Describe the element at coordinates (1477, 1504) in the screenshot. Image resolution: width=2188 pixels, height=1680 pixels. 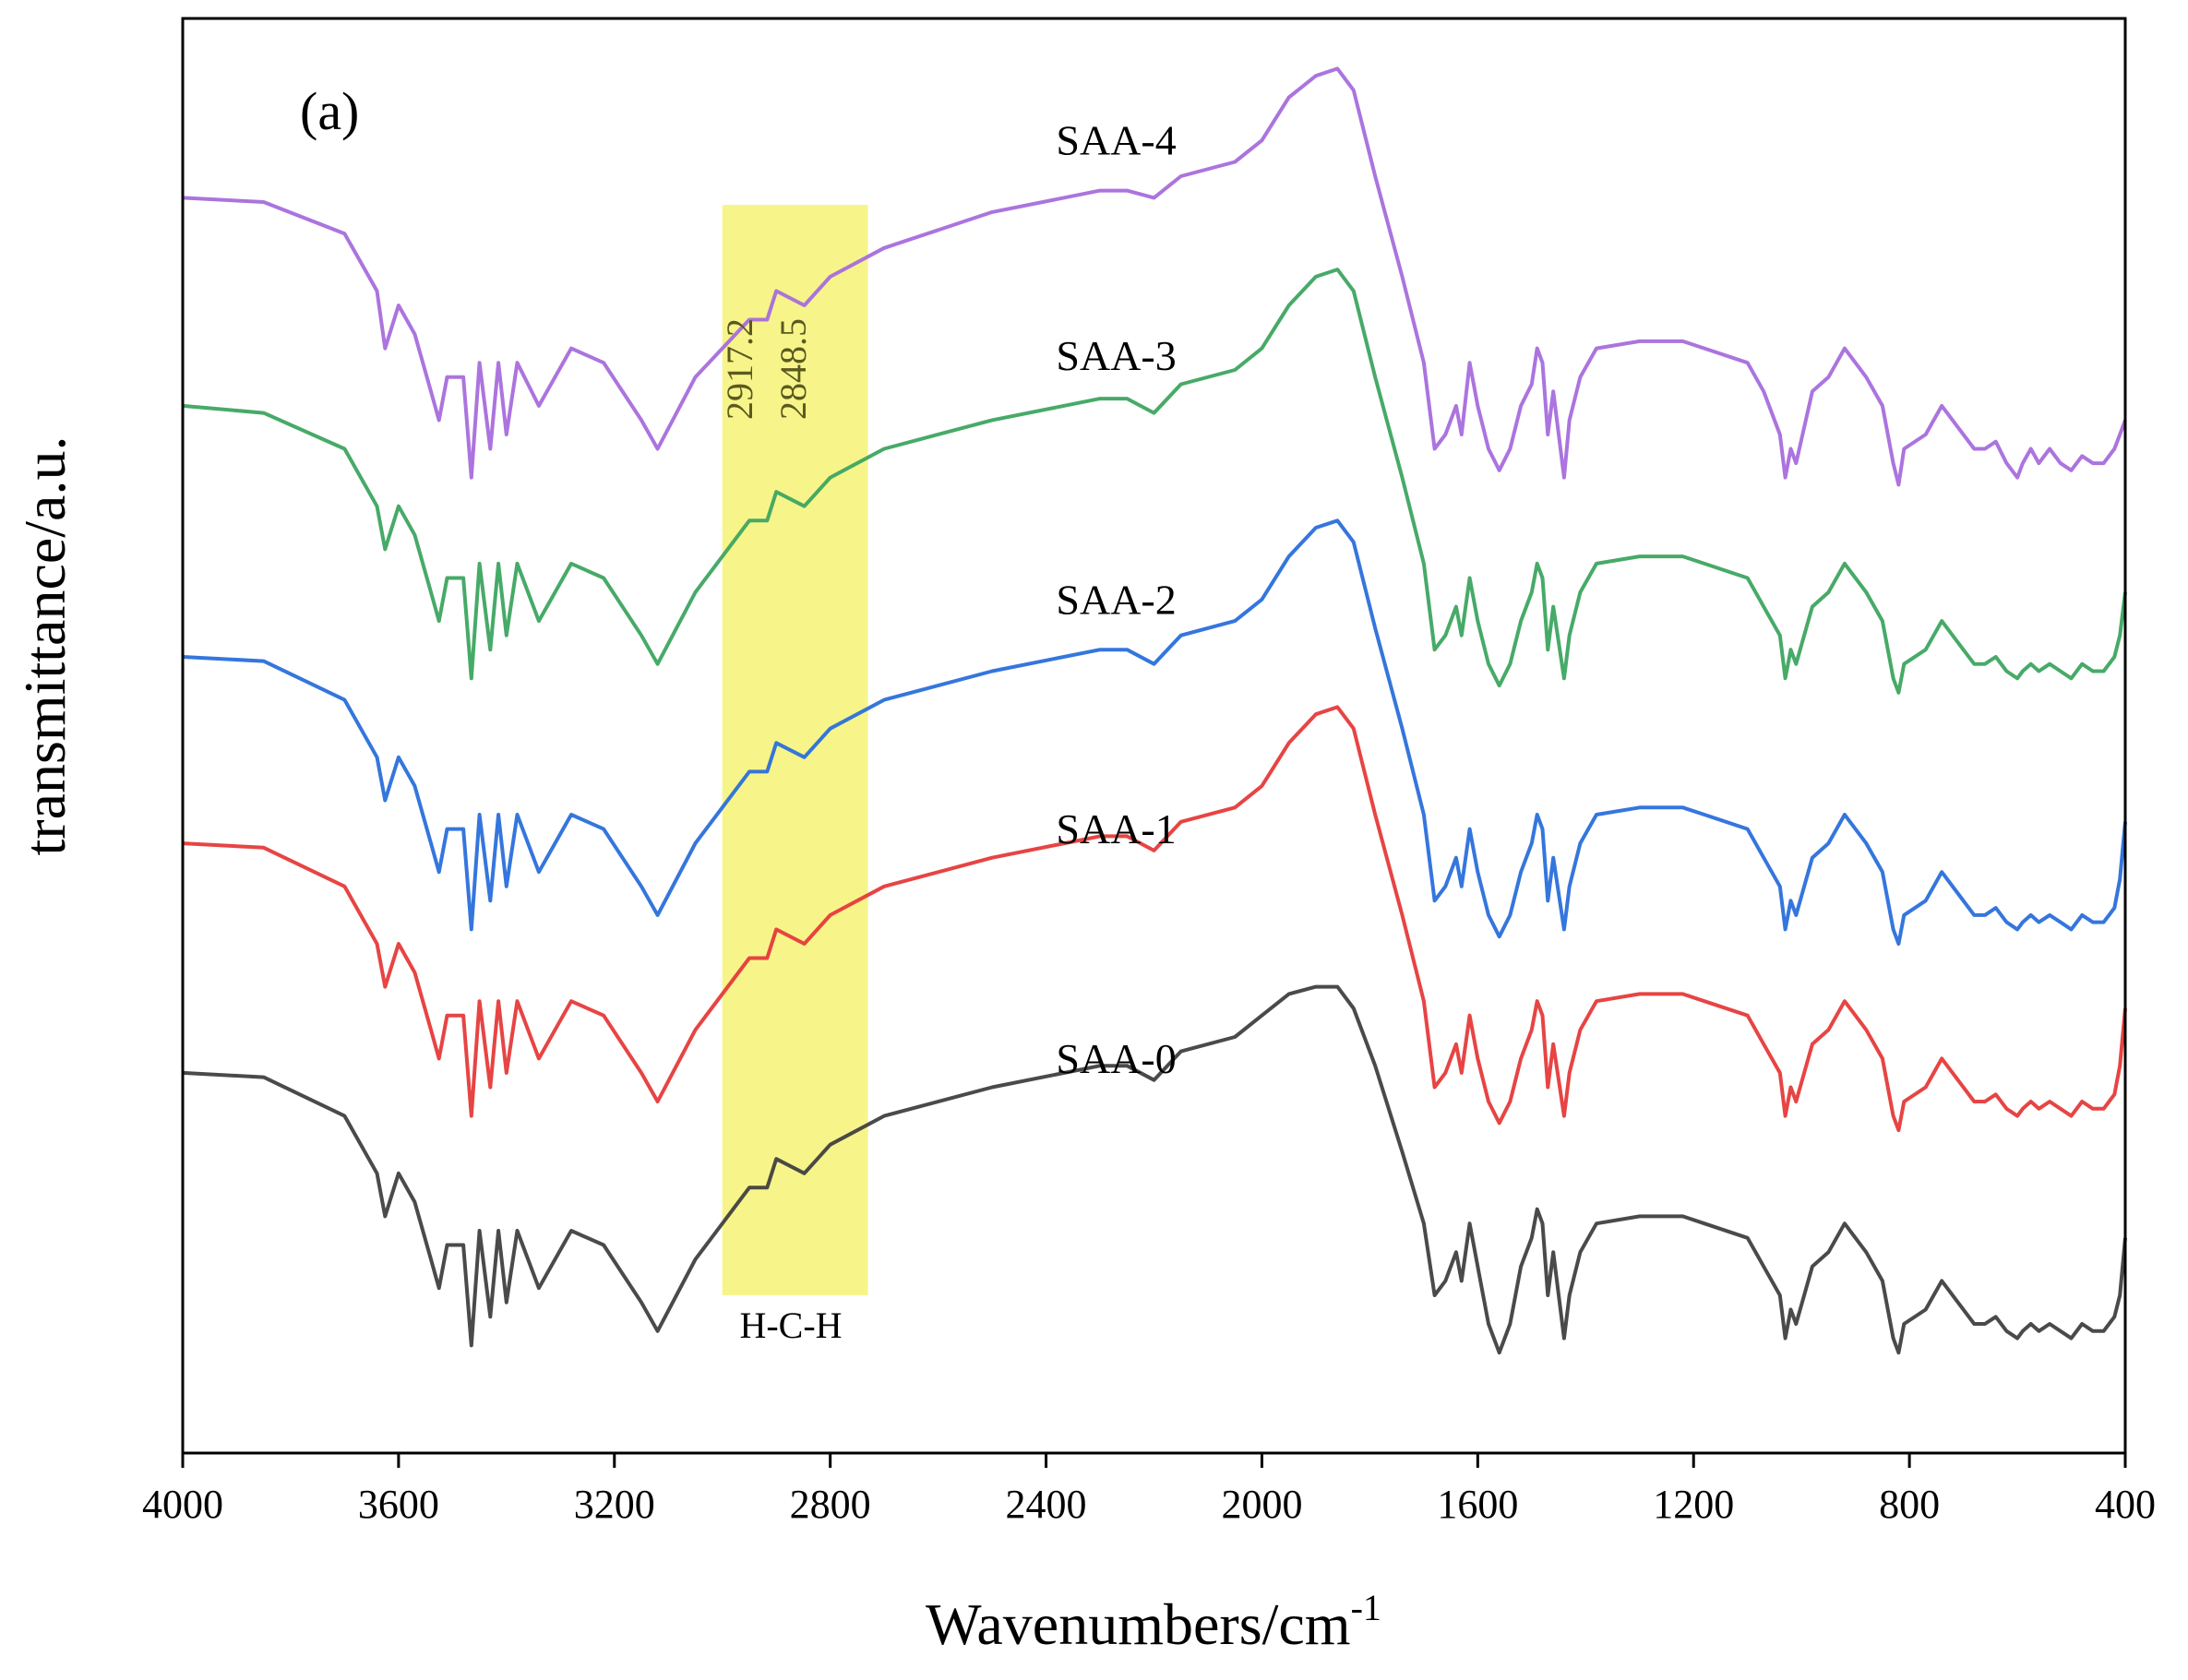
I see `x-tick-label: 1600` at that location.